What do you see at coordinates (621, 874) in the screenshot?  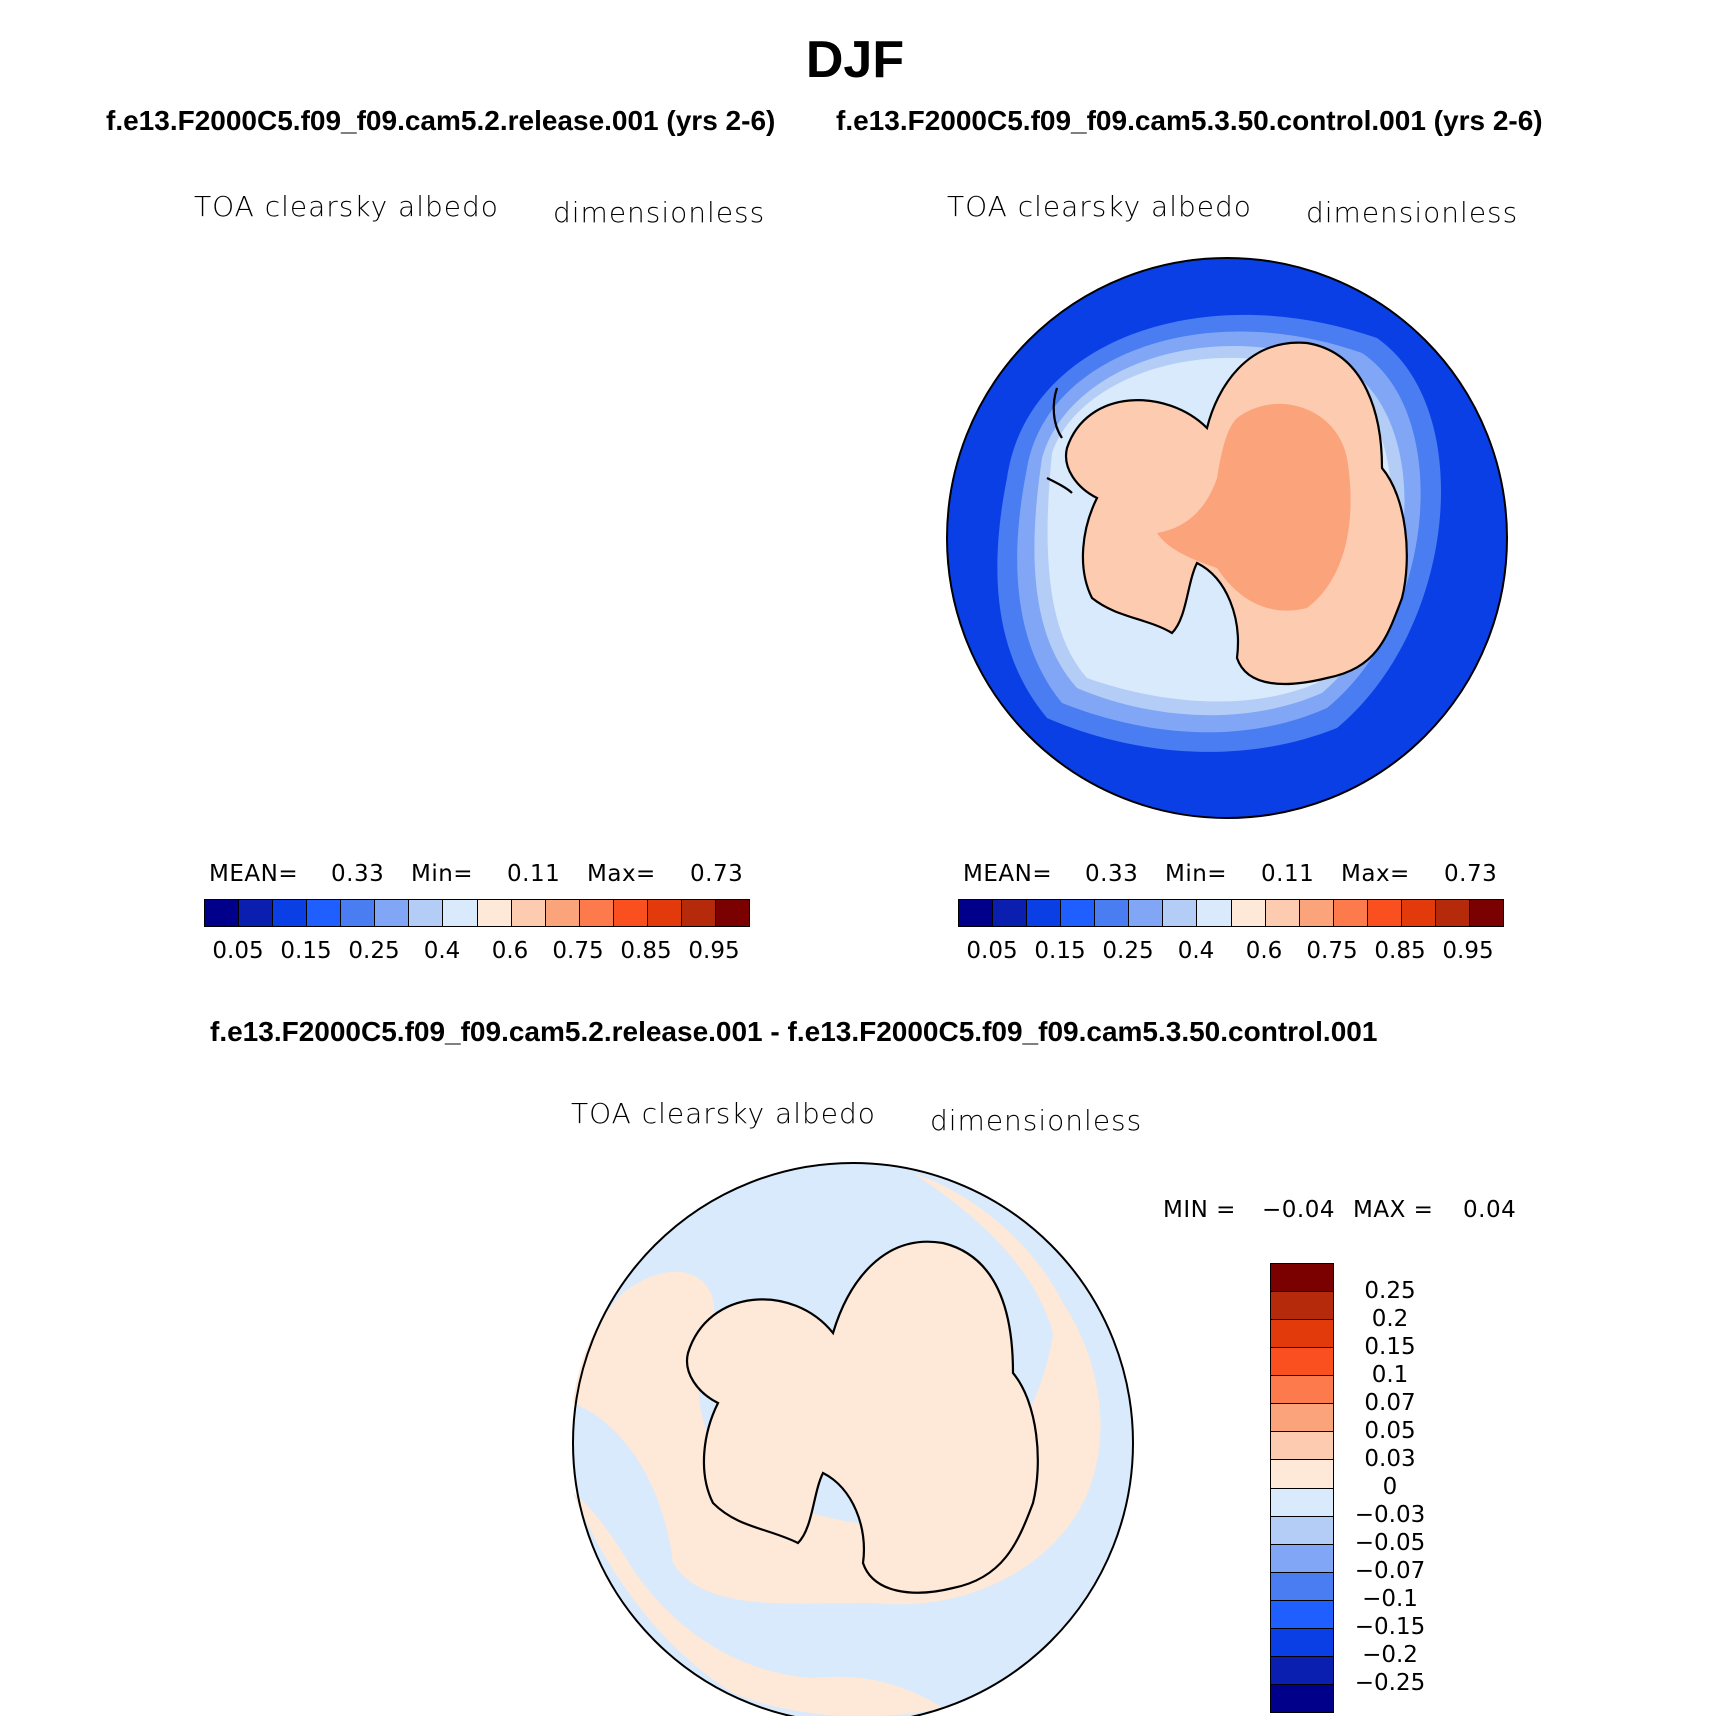 I see `left-max-label: Max=` at bounding box center [621, 874].